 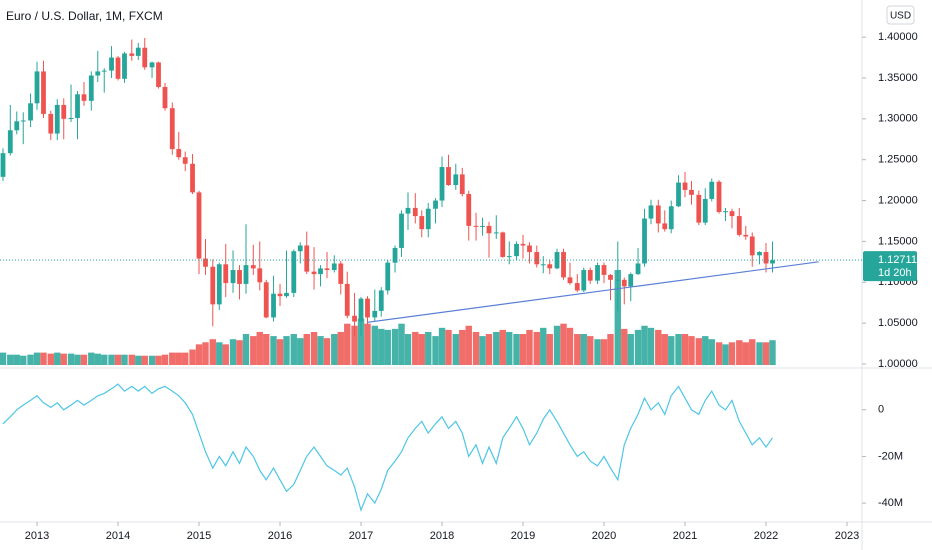 What do you see at coordinates (898, 160) in the screenshot?
I see `y-tick-label: 1.25000` at bounding box center [898, 160].